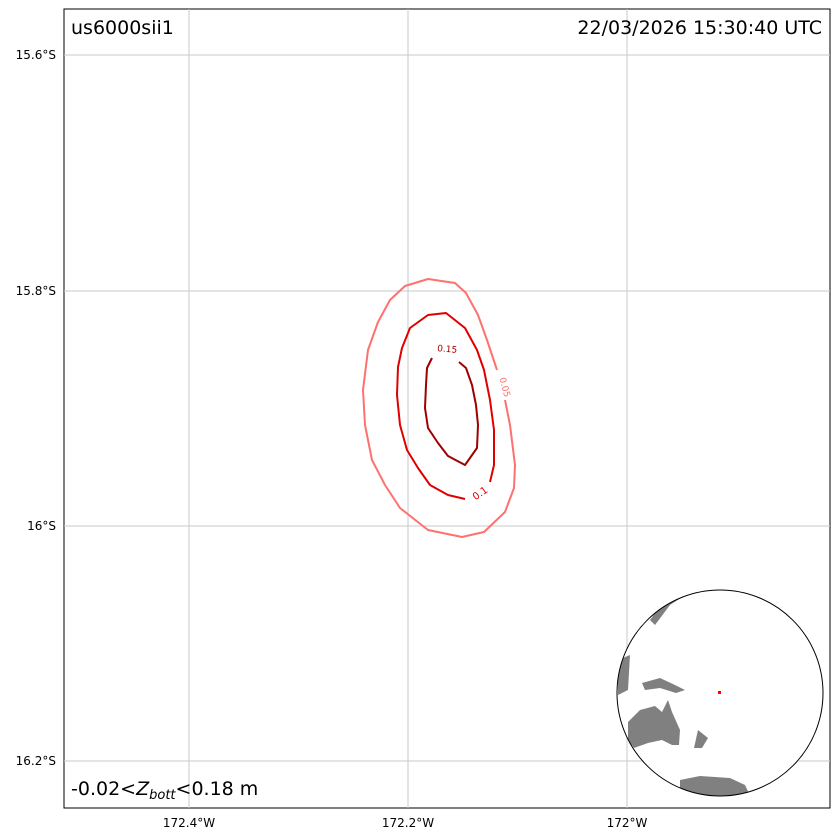 The height and width of the screenshot is (839, 839). Describe the element at coordinates (217, 789) in the screenshot. I see `range-suffix: <0.18 m` at that location.